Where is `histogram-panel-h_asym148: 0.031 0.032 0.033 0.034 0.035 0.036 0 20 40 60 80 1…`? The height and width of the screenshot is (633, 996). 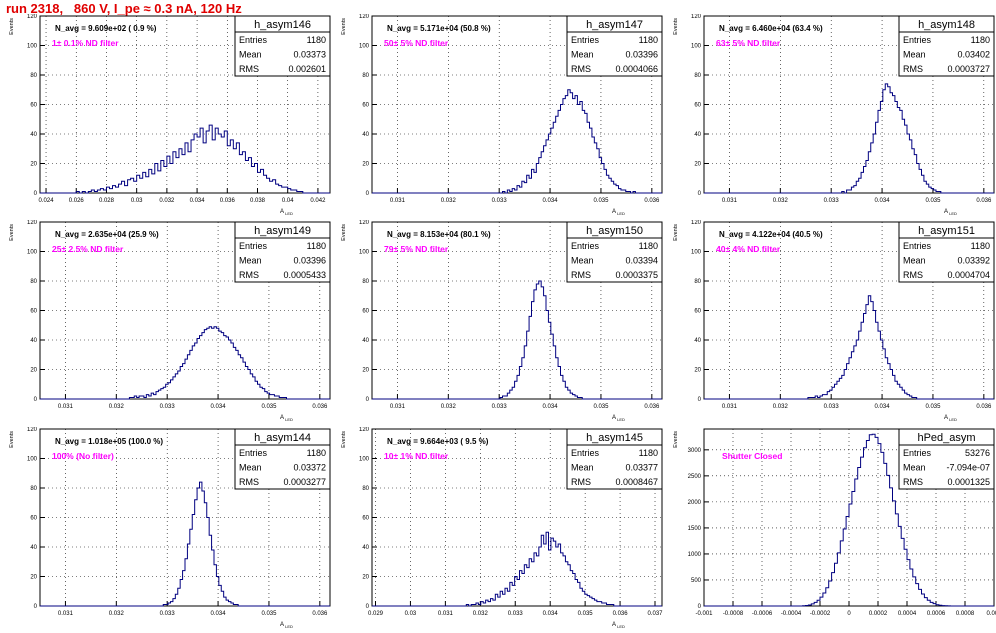 histogram-panel-h_asym148: 0.031 0.032 0.033 0.034 0.035 0.036 0 20 40 60 80 1… is located at coordinates (830, 117).